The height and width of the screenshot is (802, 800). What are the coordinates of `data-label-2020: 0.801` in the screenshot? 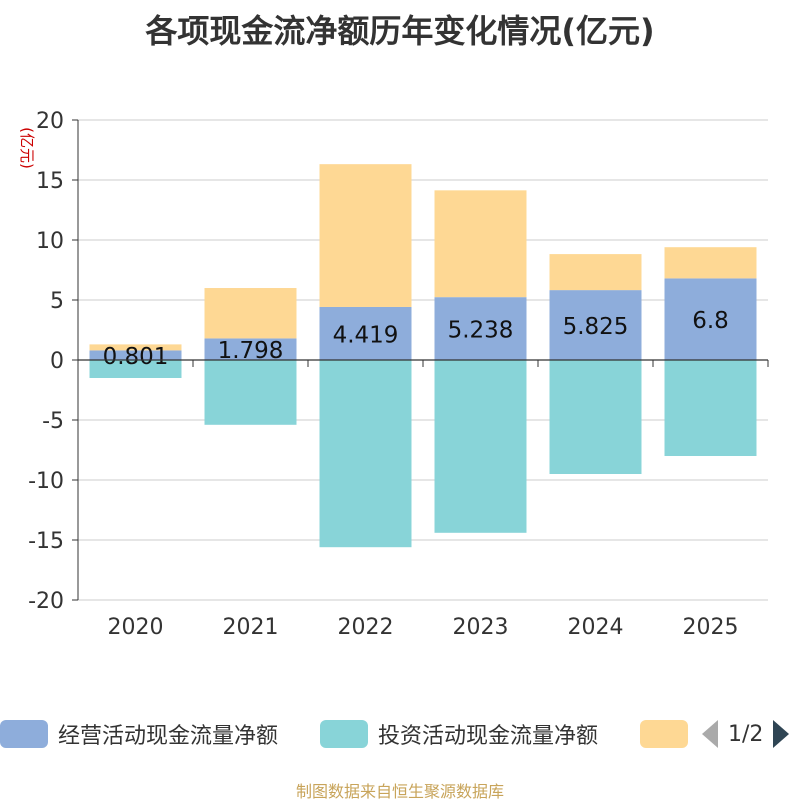 It's located at (136, 357).